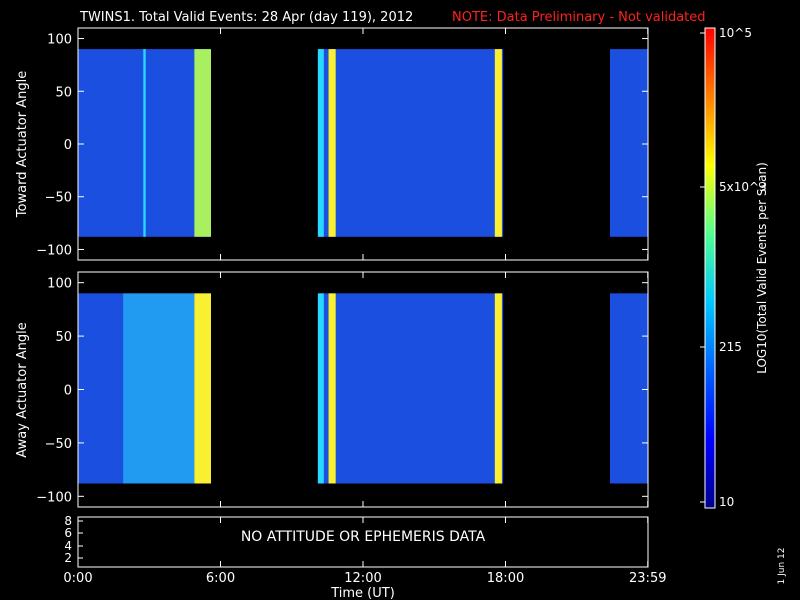 This screenshot has width=800, height=600. What do you see at coordinates (22, 144) in the screenshot?
I see `toward-ylabel: Toward Actuator Angle` at bounding box center [22, 144].